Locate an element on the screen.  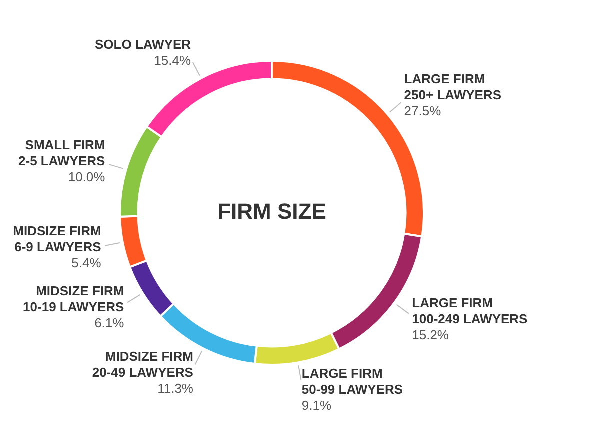
slice-label: SOLO LAWYER is located at coordinates (143, 44).